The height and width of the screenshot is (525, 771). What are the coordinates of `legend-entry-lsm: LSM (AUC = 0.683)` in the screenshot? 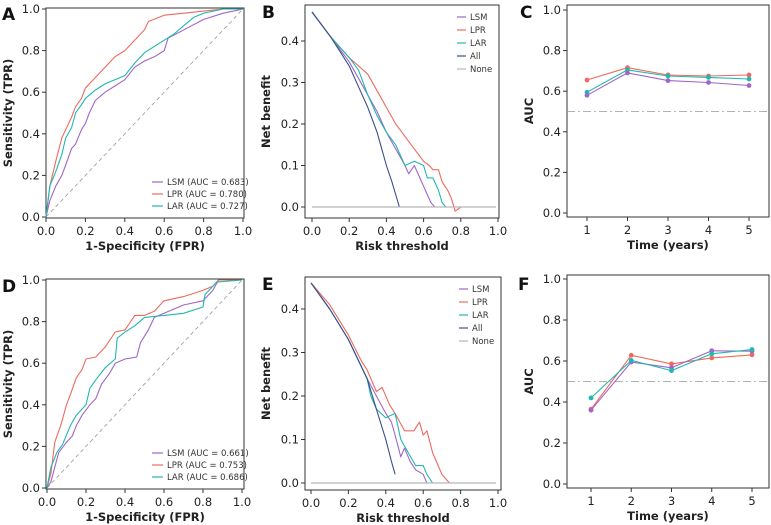 It's located at (208, 183).